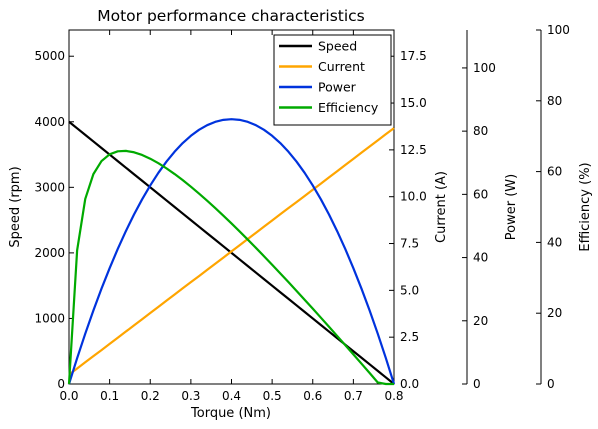 This screenshot has height=429, width=598. I want to click on power-tick-label: 80, so click(480, 131).